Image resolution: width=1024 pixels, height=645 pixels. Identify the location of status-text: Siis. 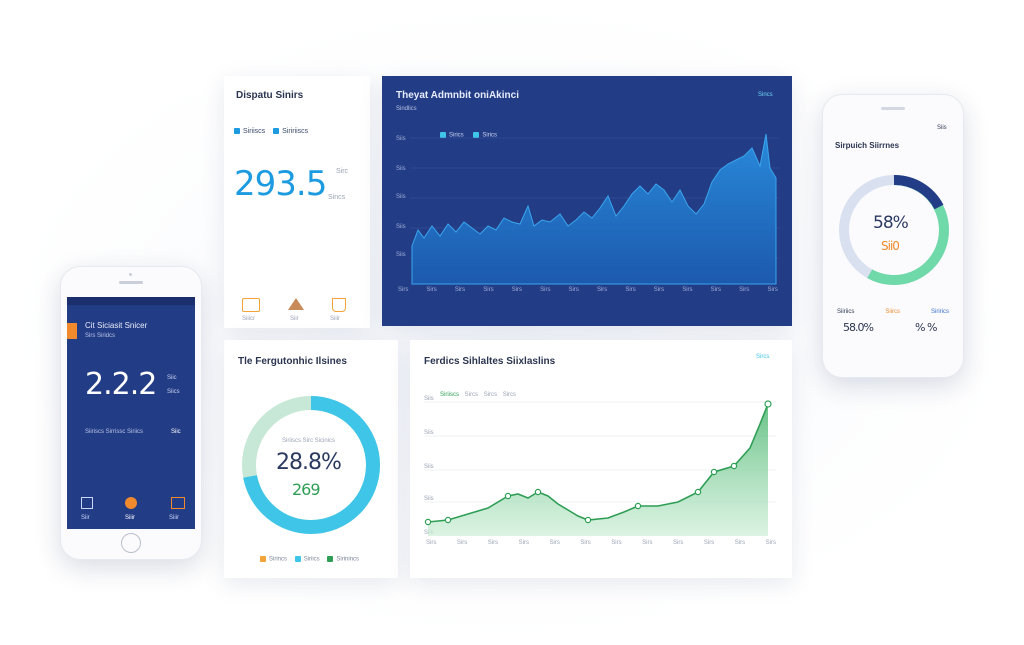
(942, 128).